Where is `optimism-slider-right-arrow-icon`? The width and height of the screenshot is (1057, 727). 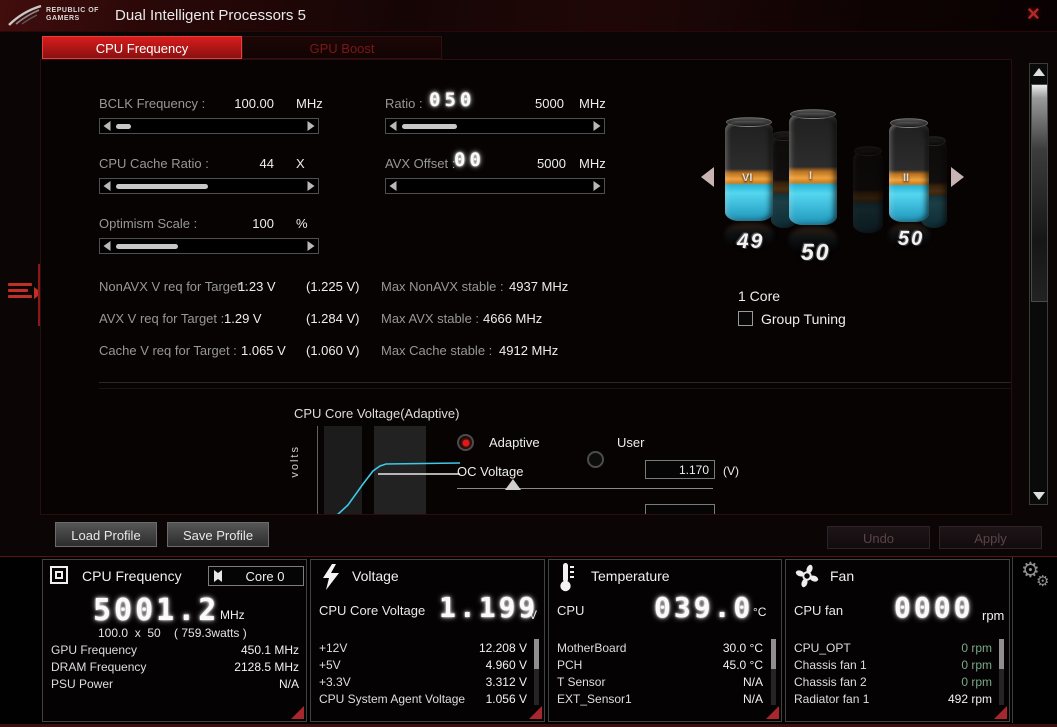
optimism-slider-right-arrow-icon is located at coordinates (311, 246).